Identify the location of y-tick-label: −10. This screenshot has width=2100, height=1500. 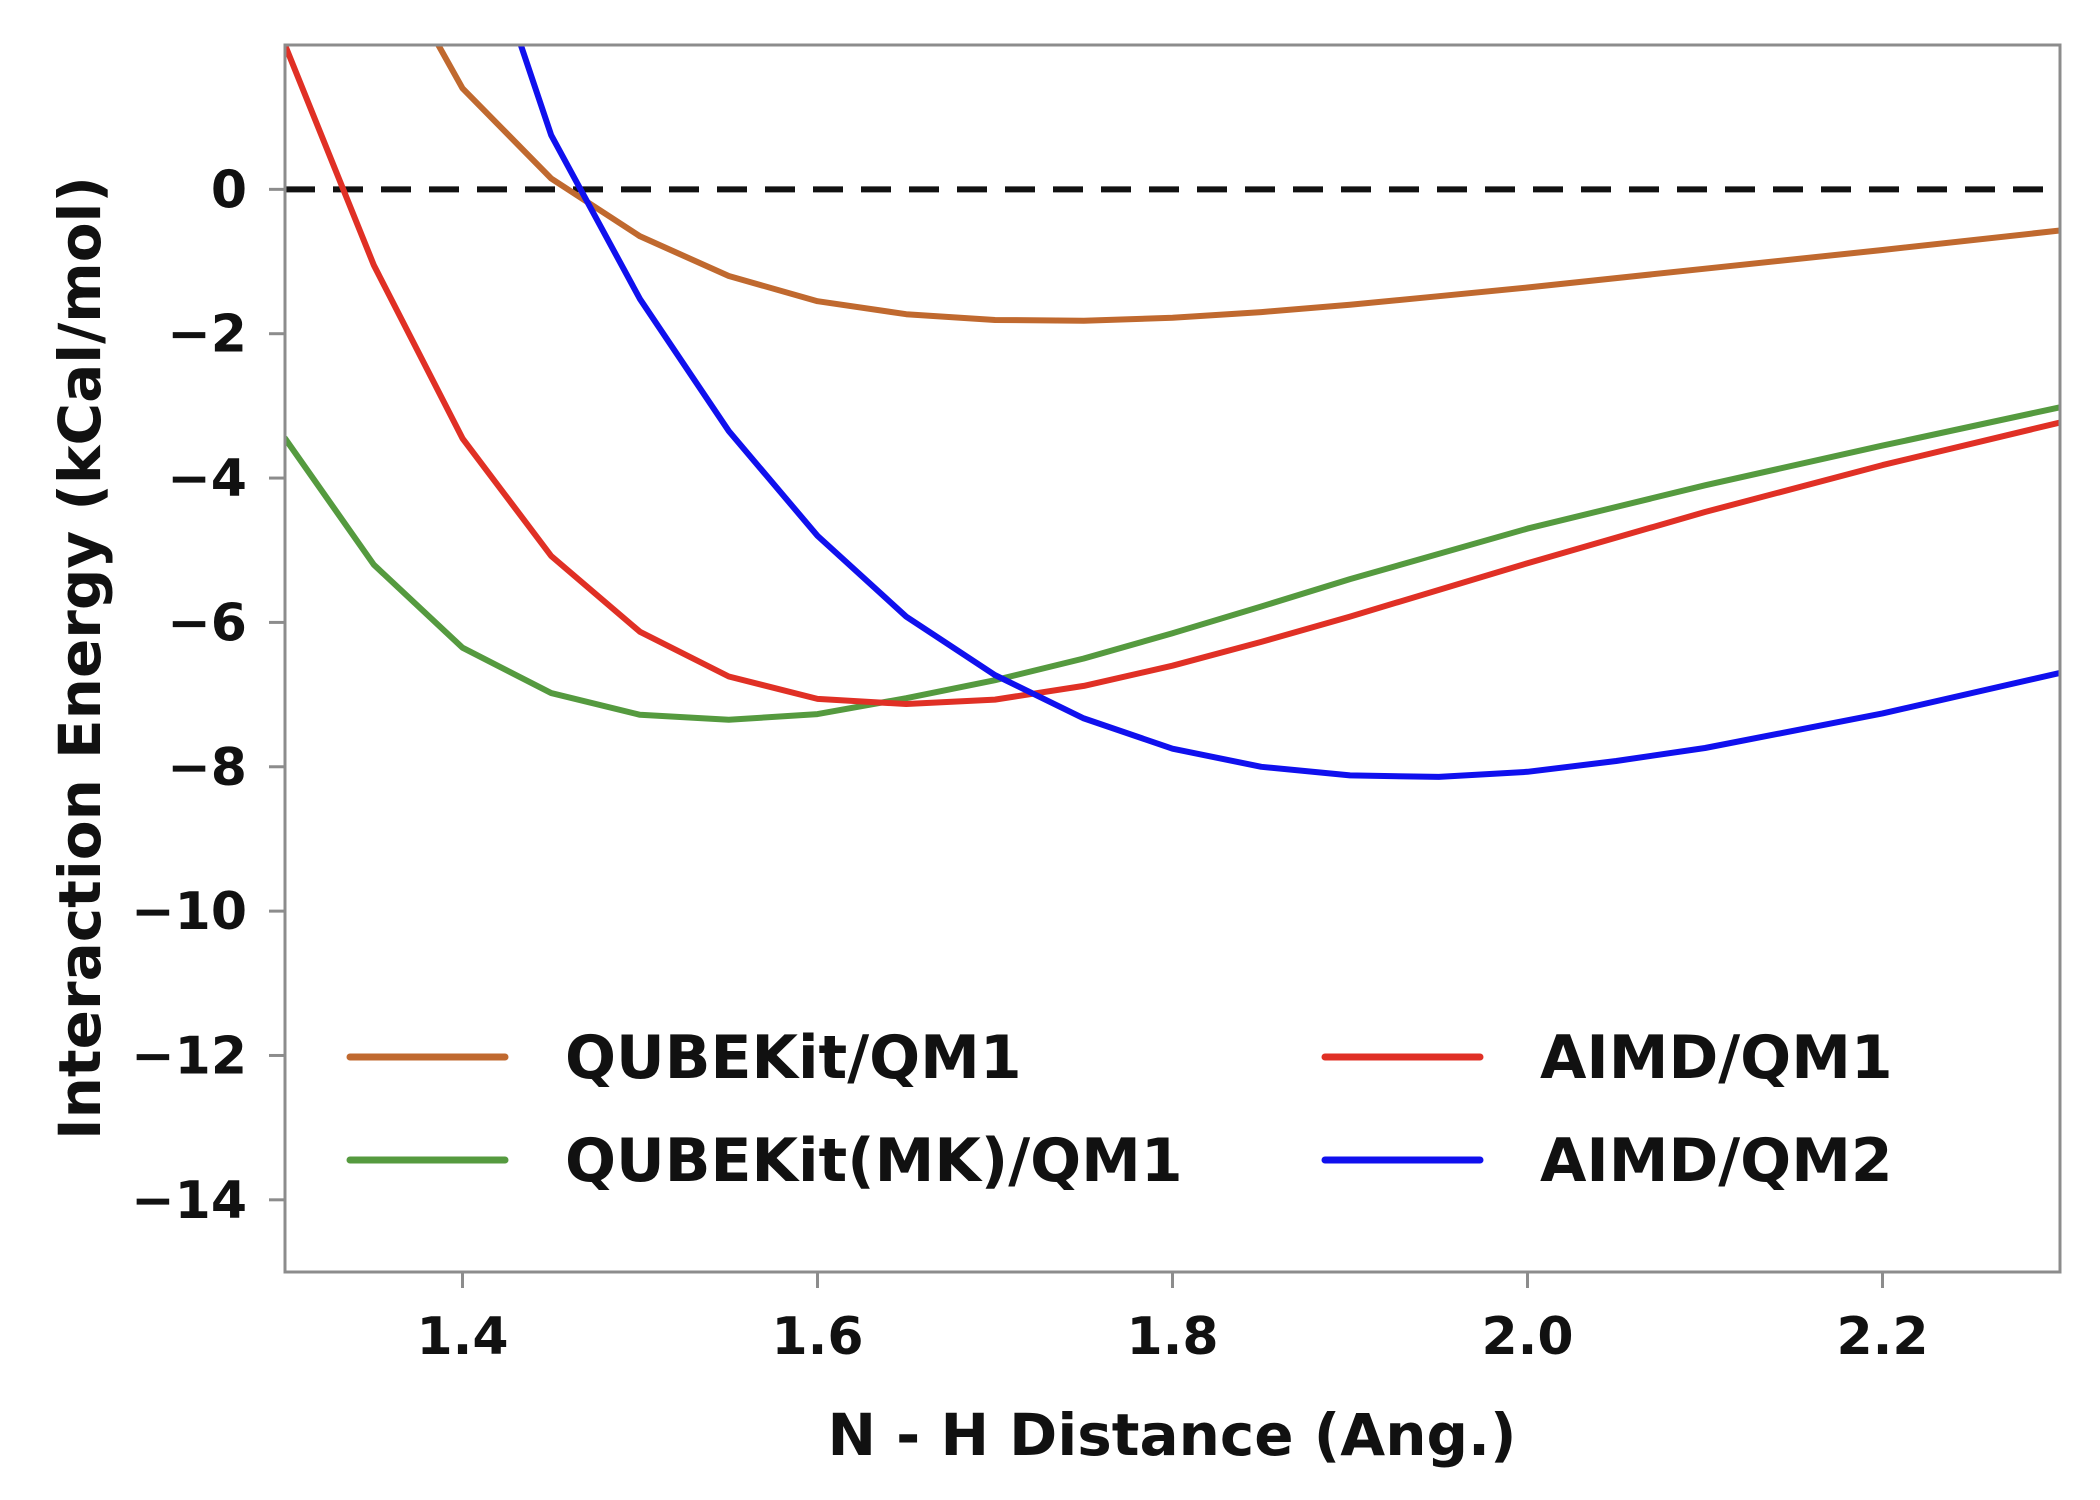
(189, 912).